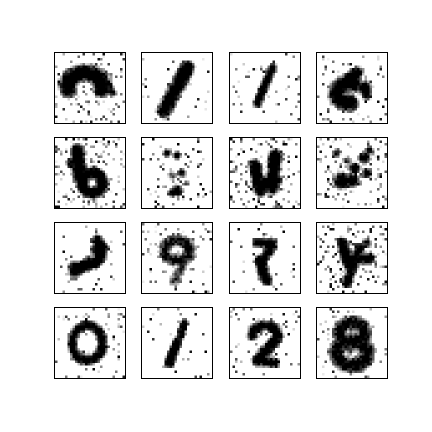 The image size is (432, 432). I want to click on sample-image-r2c2, so click(177, 173).